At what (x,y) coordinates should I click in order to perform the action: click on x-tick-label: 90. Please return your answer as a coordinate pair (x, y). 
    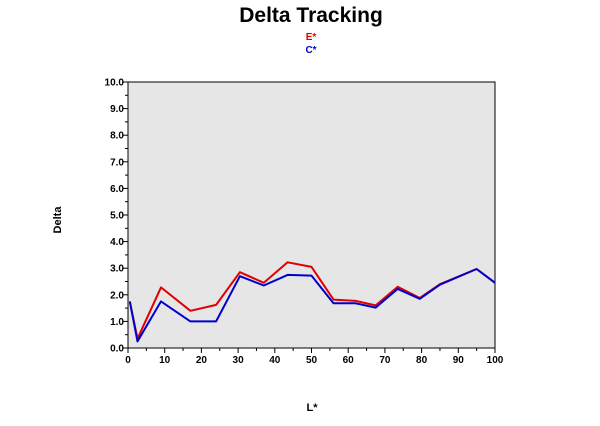
    Looking at the image, I should click on (459, 360).